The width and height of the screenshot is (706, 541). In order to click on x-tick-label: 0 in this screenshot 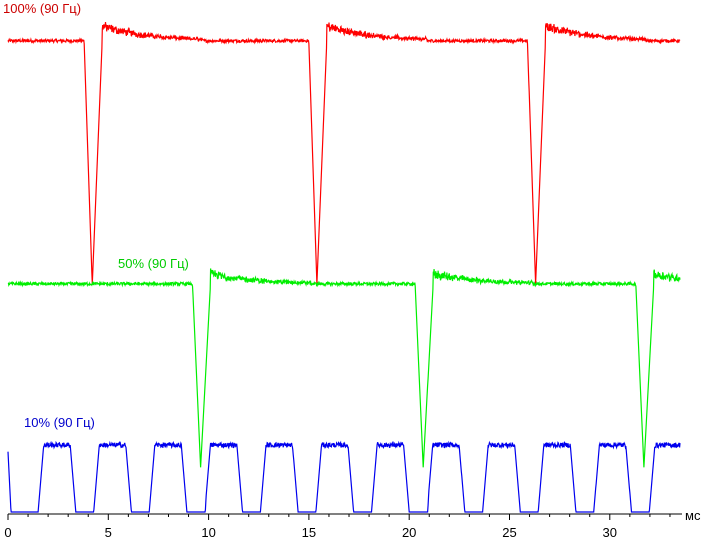, I will do `click(7, 532)`.